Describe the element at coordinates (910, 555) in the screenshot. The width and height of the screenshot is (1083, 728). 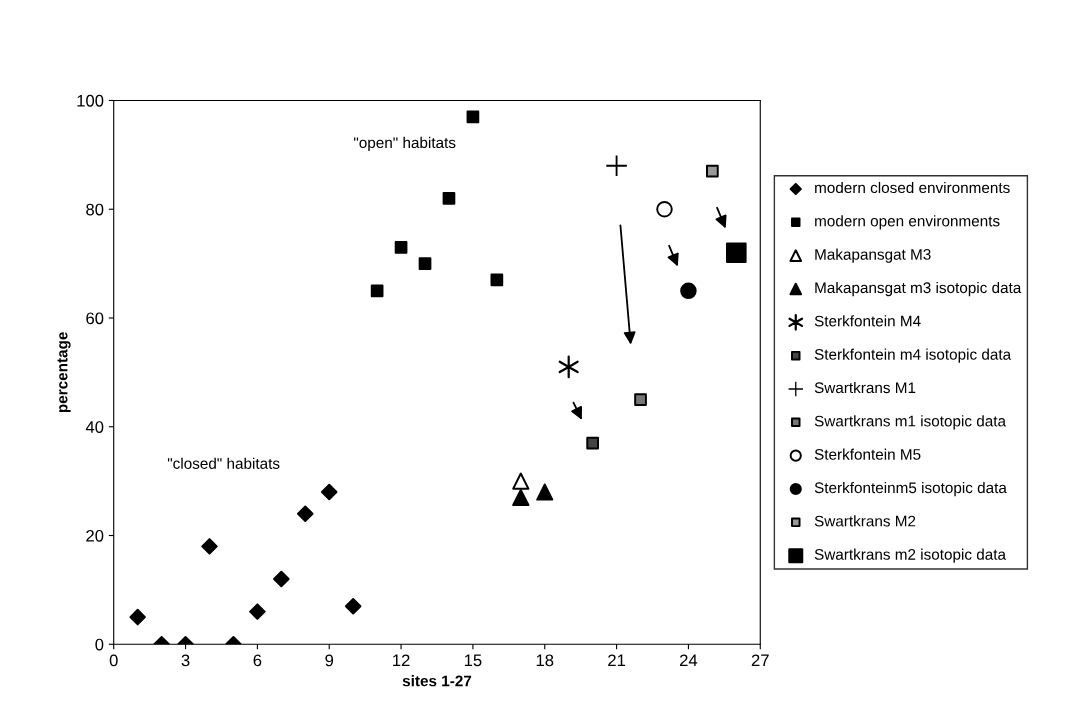
I see `legend-label: Swartkrans m2 isotopic data` at that location.